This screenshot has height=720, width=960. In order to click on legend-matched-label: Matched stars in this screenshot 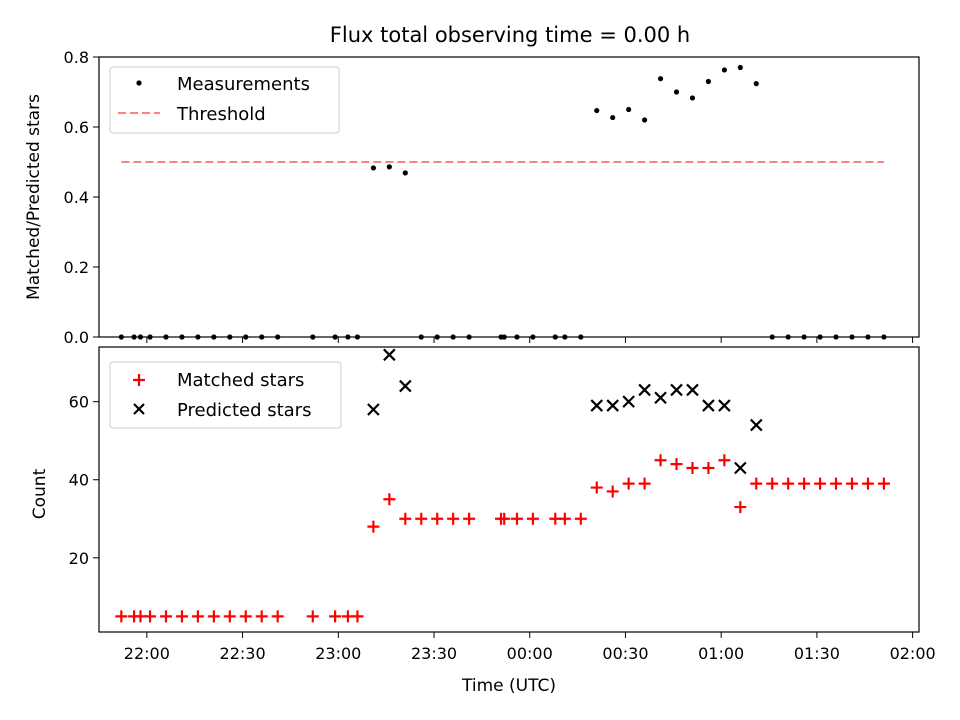, I will do `click(240, 380)`.